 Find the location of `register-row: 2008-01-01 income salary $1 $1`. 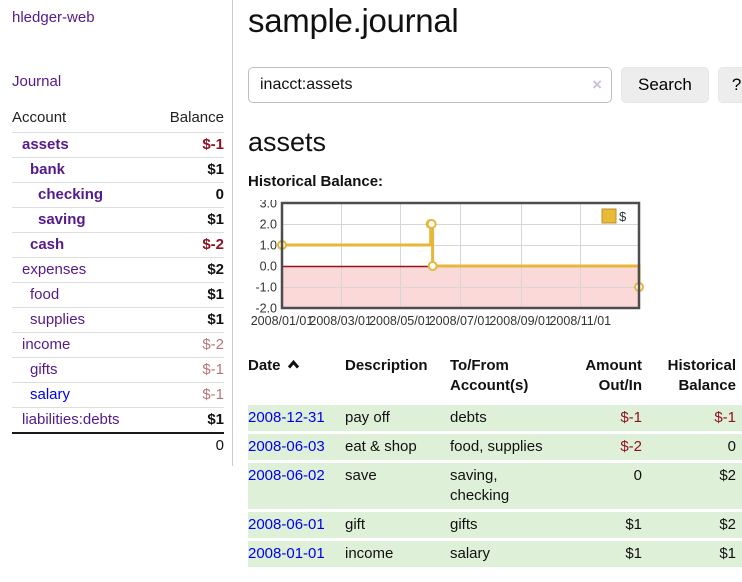

register-row: 2008-01-01 income salary $1 $1 is located at coordinates (495, 552).